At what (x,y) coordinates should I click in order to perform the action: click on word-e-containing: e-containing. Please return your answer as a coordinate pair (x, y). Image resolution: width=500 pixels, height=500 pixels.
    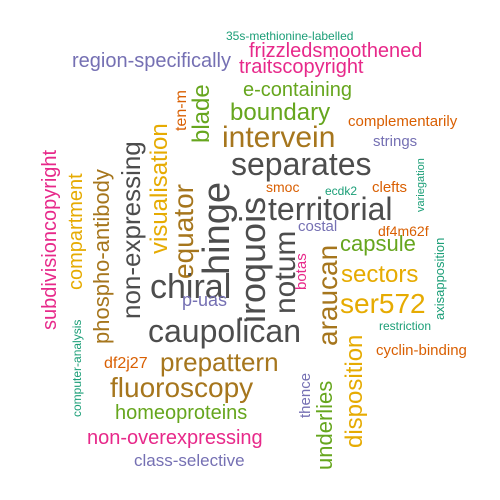
    Looking at the image, I should click on (297, 90).